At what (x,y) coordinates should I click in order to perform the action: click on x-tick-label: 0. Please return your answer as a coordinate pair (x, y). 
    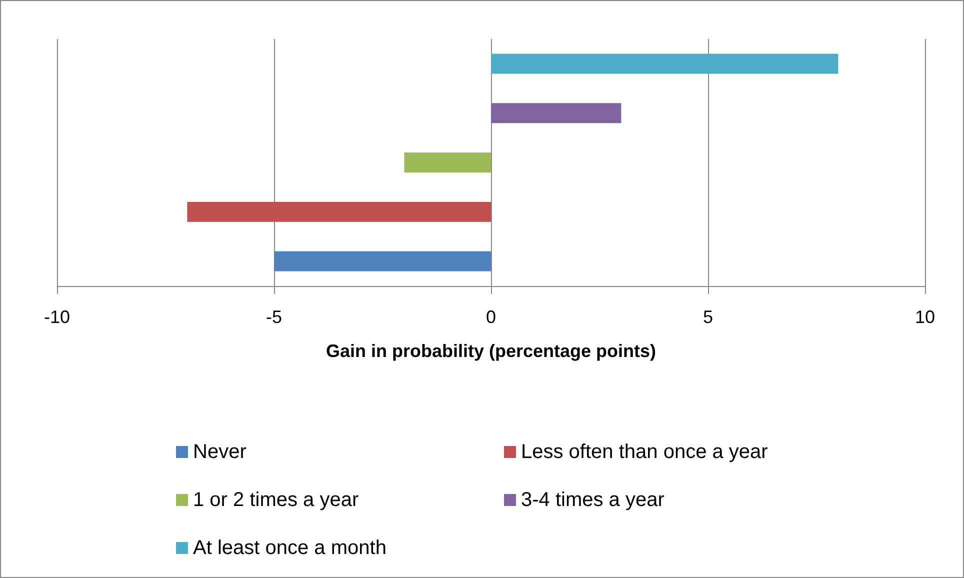
    Looking at the image, I should click on (491, 317).